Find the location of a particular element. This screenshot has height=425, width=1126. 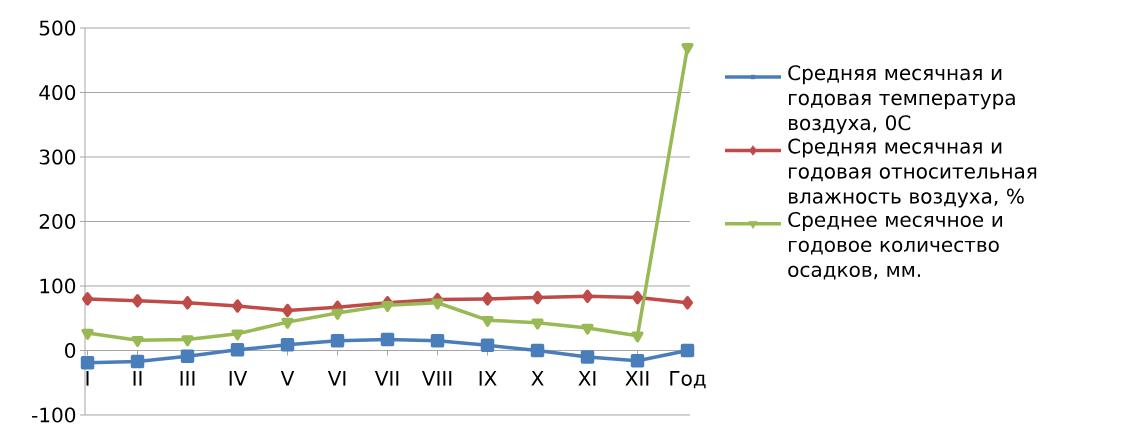

x-tick-label: XI is located at coordinates (587, 378).